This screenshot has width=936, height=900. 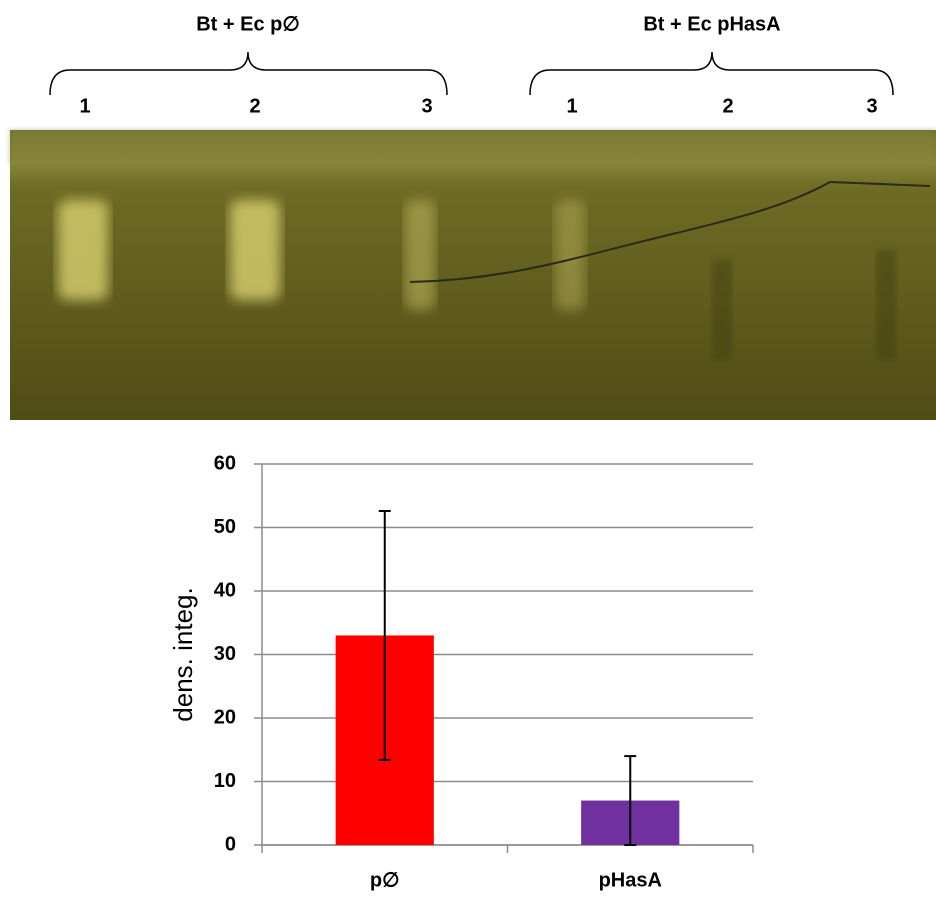 I want to click on y-axis-title: dens. integ., so click(x=183, y=654).